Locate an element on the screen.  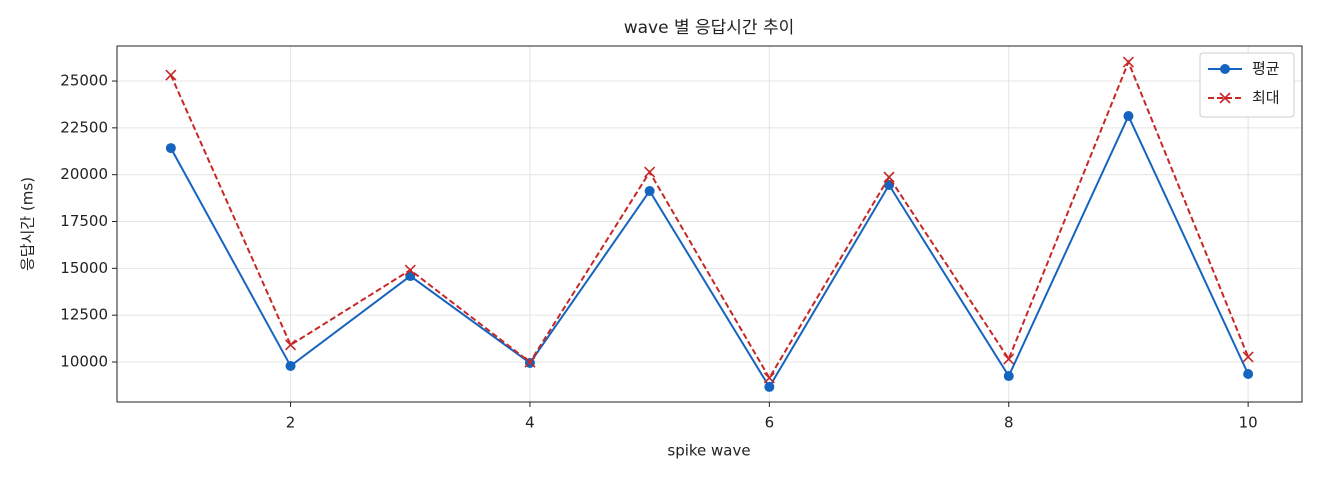
x-tick-label: 4 is located at coordinates (530, 423).